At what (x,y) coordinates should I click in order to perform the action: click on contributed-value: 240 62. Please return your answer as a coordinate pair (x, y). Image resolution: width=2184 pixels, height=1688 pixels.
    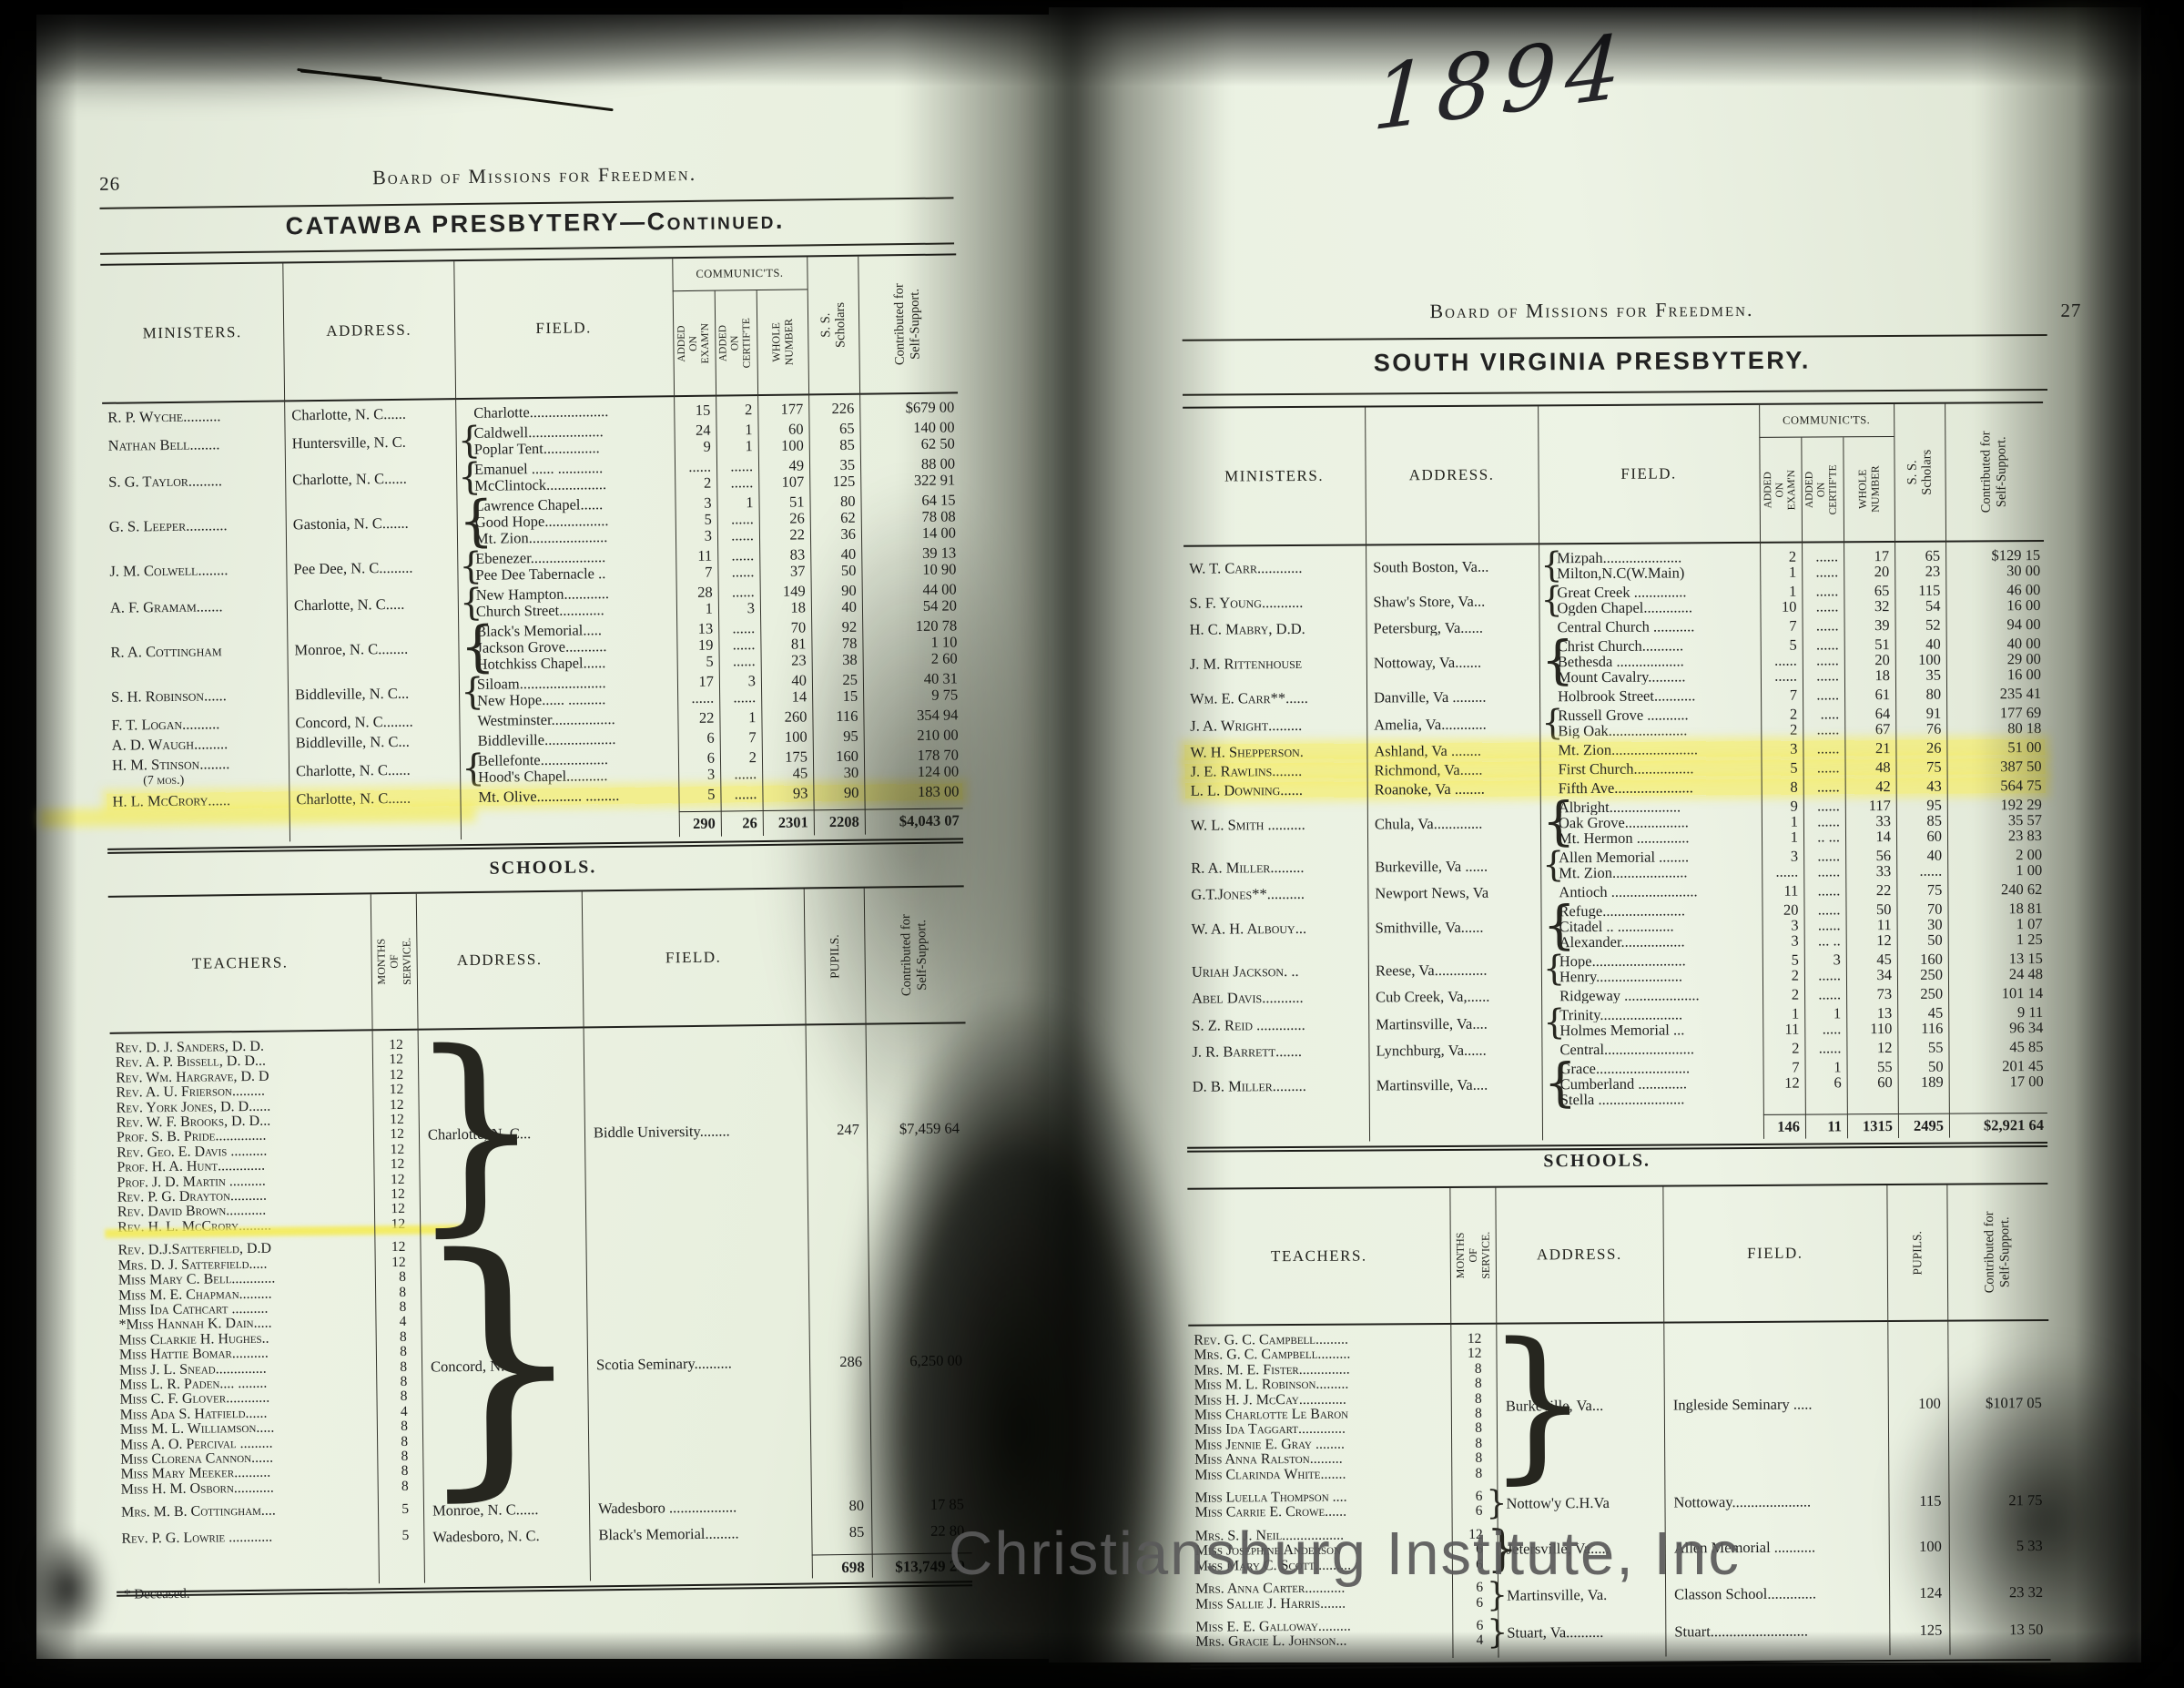
    Looking at the image, I should click on (2022, 889).